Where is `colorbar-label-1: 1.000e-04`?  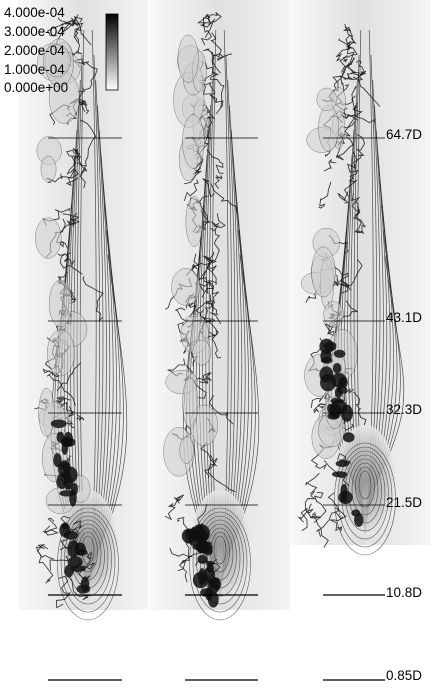 colorbar-label-1: 1.000e-04 is located at coordinates (34, 69).